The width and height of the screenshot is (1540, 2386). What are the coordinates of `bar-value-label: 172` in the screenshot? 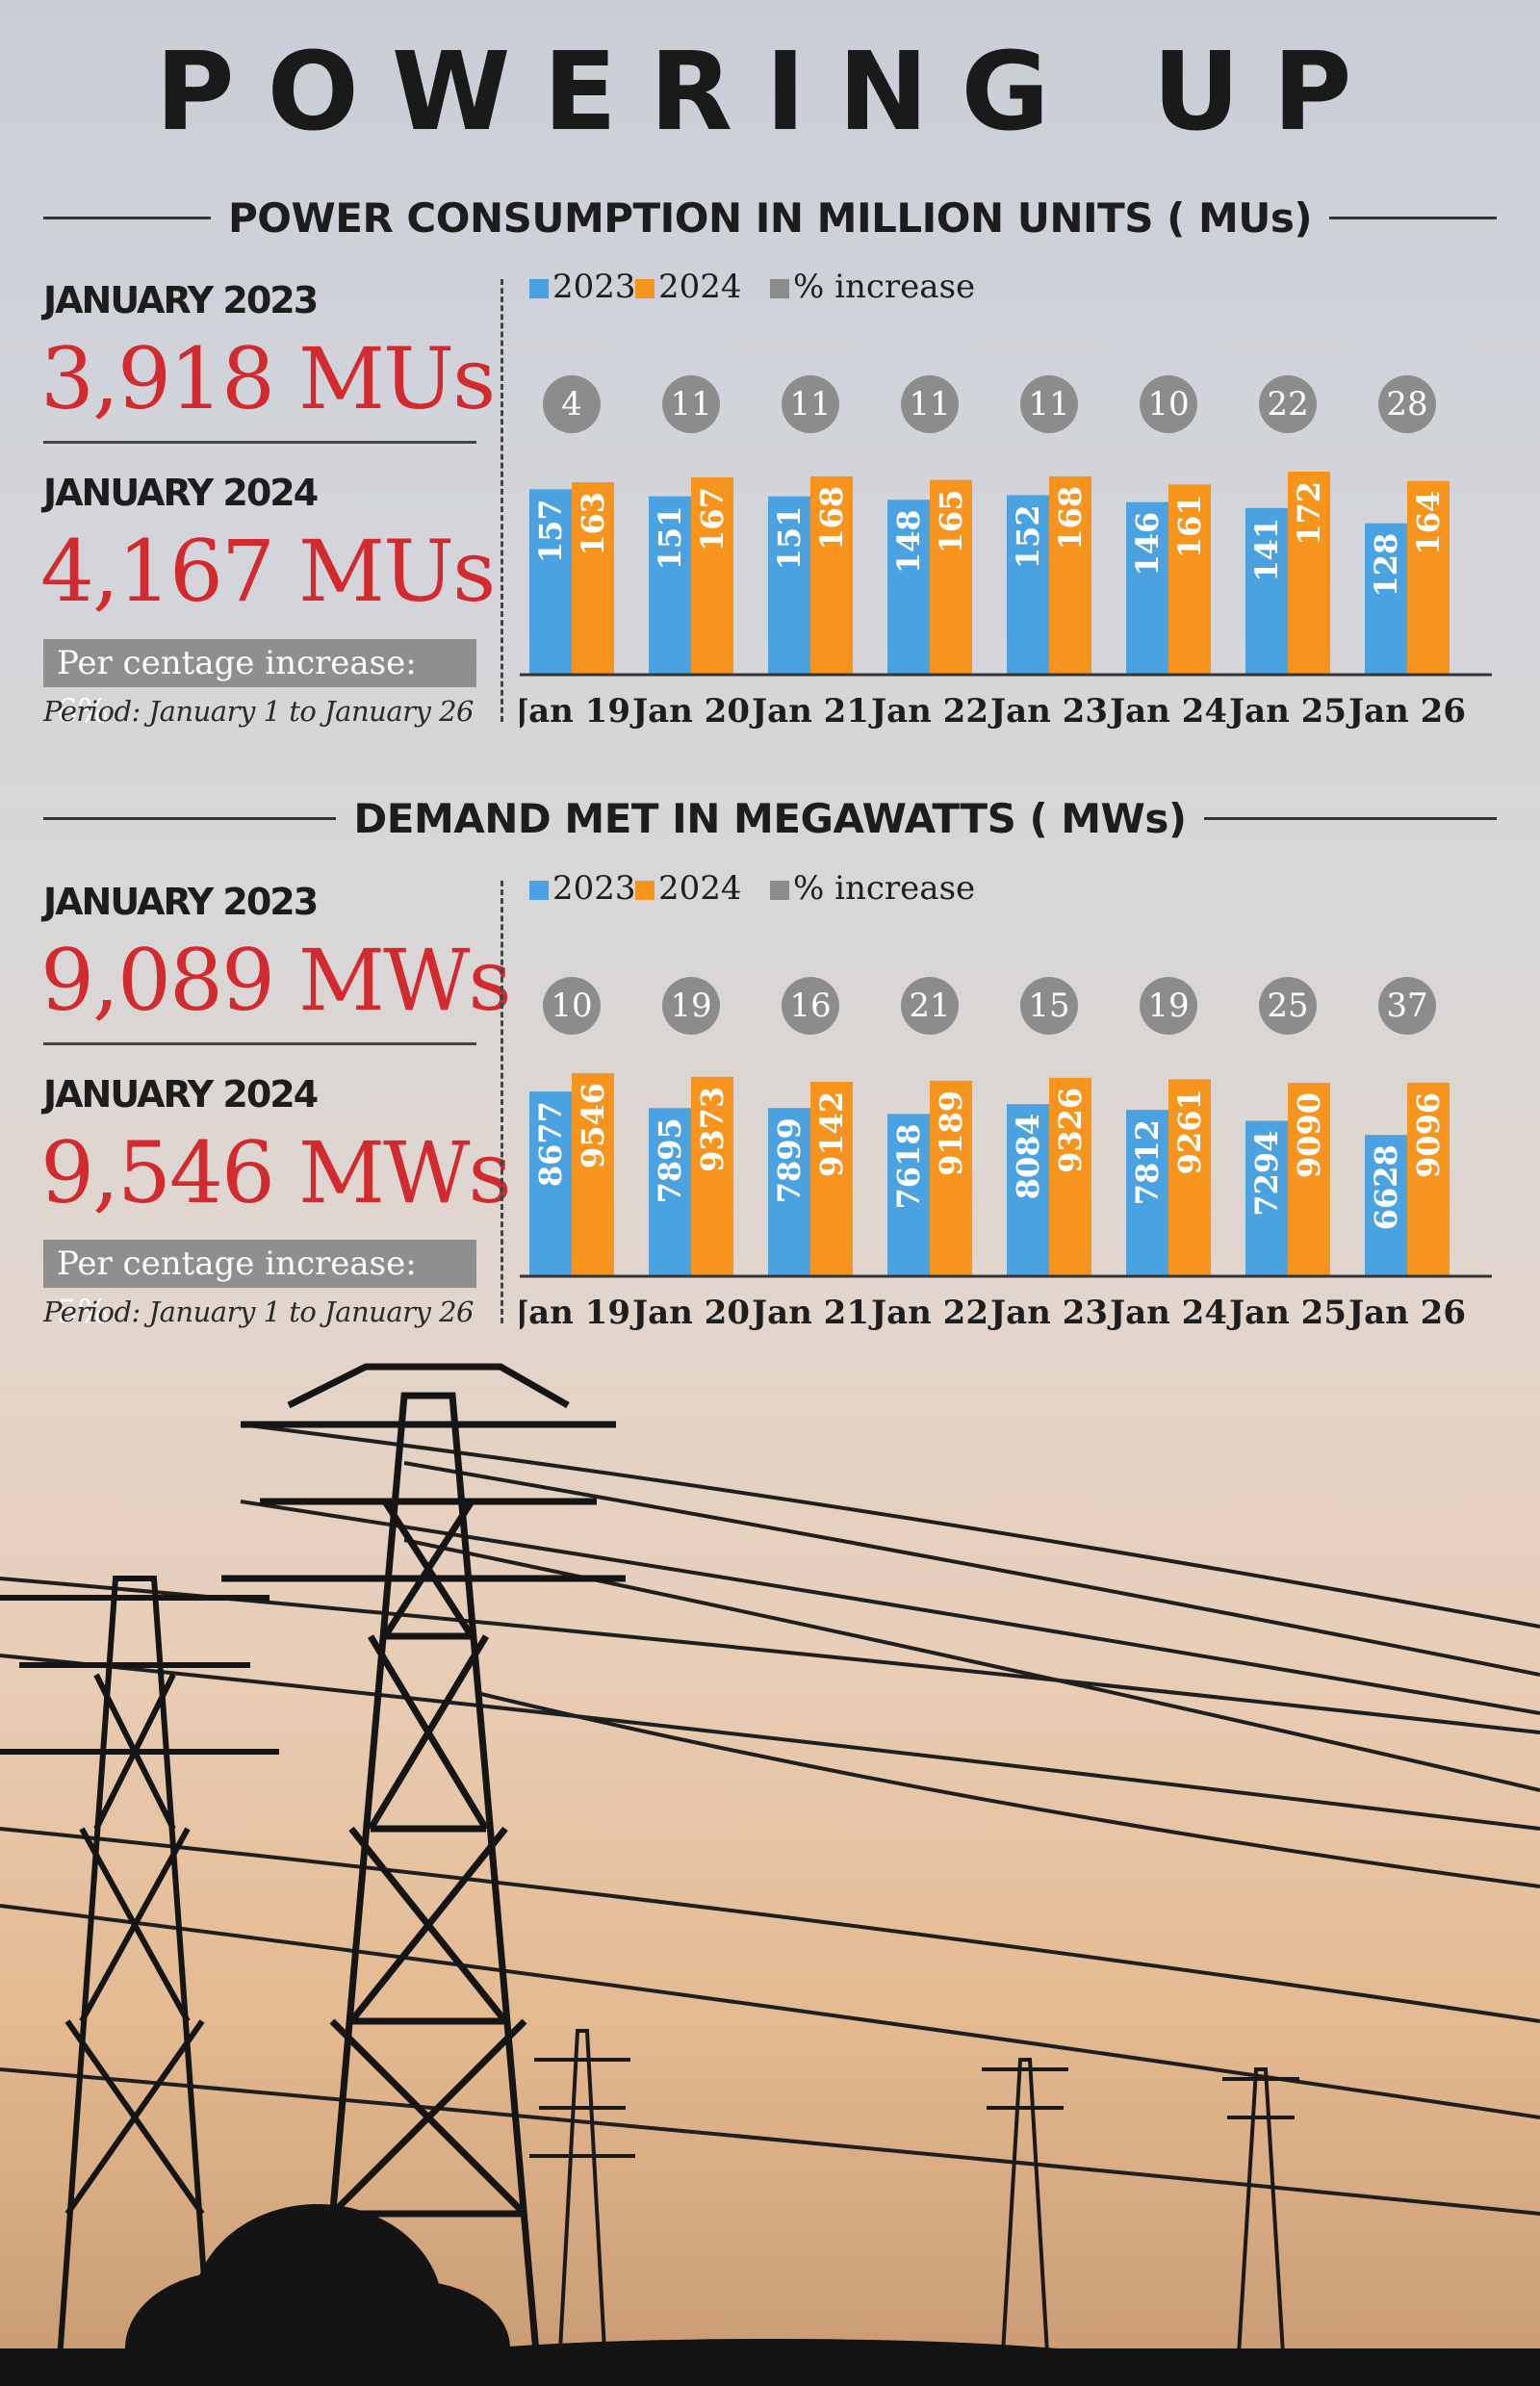 It's located at (1309, 513).